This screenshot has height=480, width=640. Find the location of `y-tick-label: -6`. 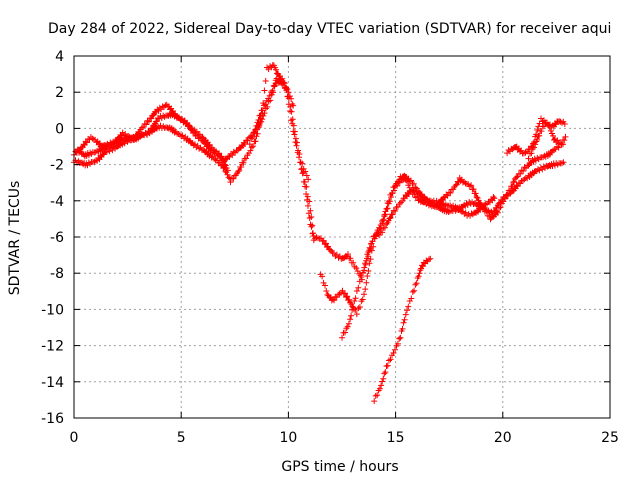

y-tick-label: -6 is located at coordinates (57, 238).